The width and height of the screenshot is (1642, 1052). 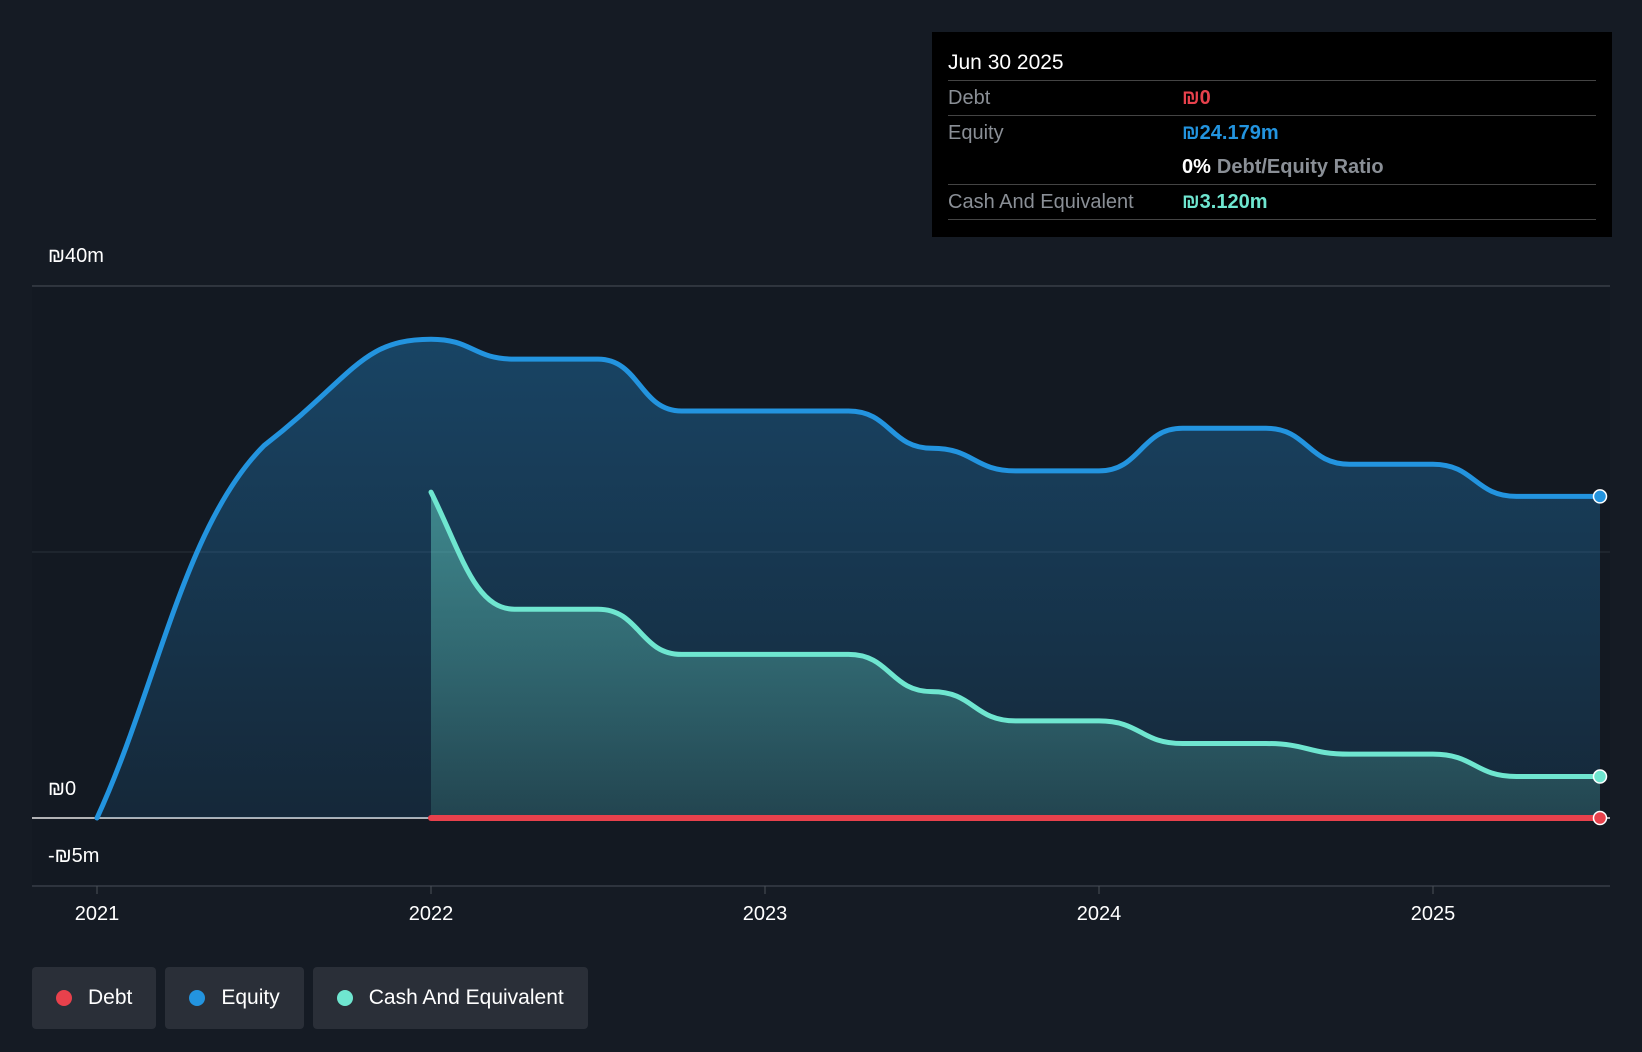 What do you see at coordinates (110, 997) in the screenshot?
I see `legend-label-debt: Debt` at bounding box center [110, 997].